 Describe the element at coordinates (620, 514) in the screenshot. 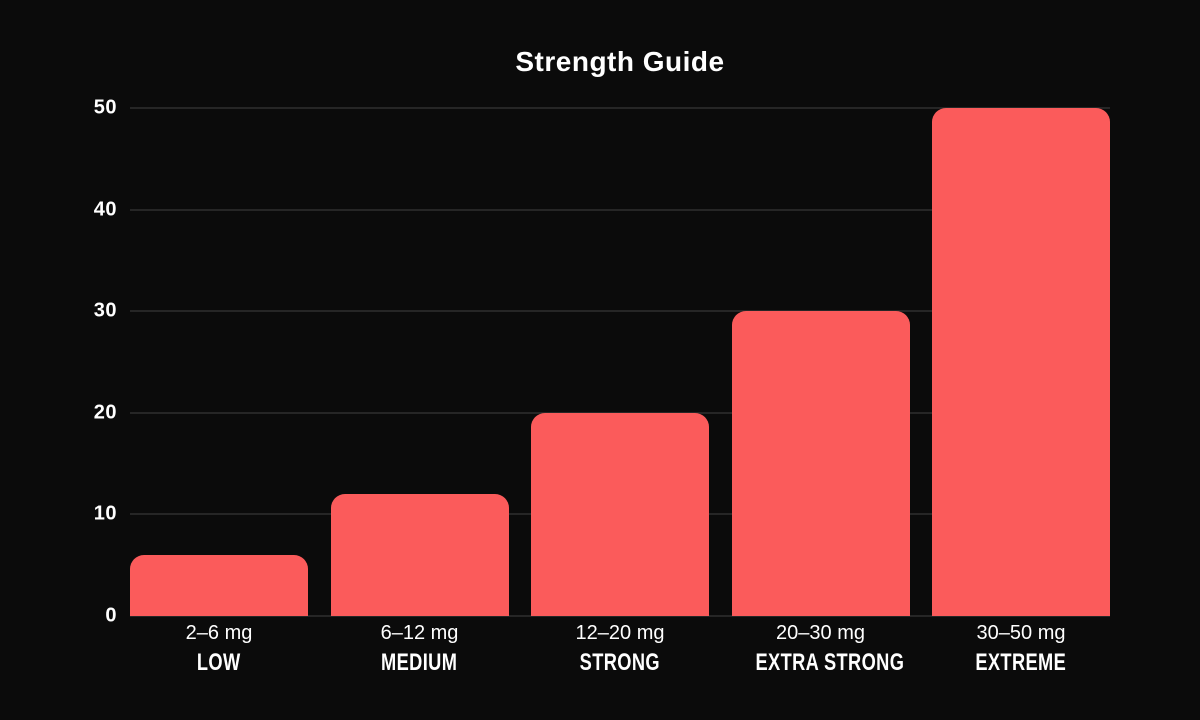

I see `bar-strong` at that location.